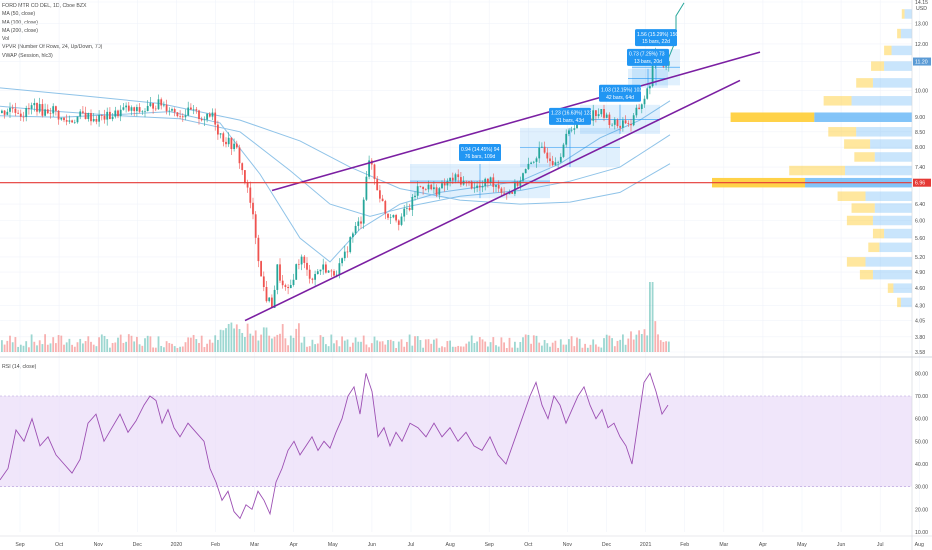 This screenshot has height=550, width=932. What do you see at coordinates (646, 545) in the screenshot?
I see `time-tick-label: 2021` at bounding box center [646, 545].